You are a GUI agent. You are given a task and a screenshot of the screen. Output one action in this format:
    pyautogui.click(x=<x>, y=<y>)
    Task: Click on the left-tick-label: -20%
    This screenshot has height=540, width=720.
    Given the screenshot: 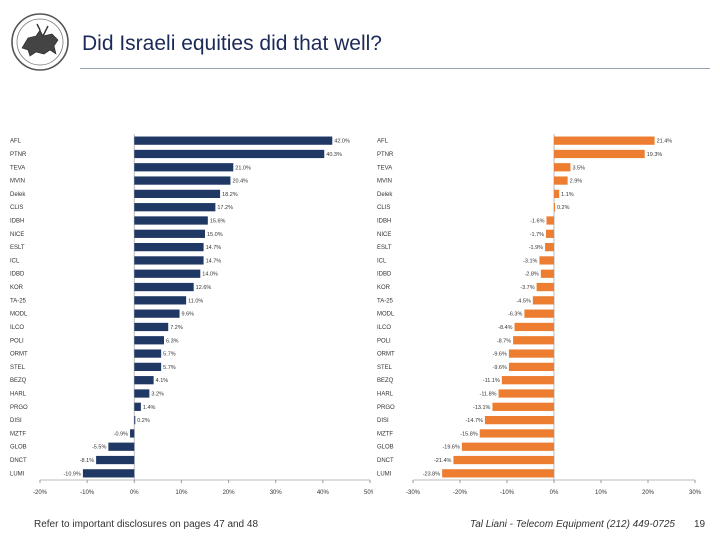 What is the action you would take?
    pyautogui.click(x=40, y=493)
    